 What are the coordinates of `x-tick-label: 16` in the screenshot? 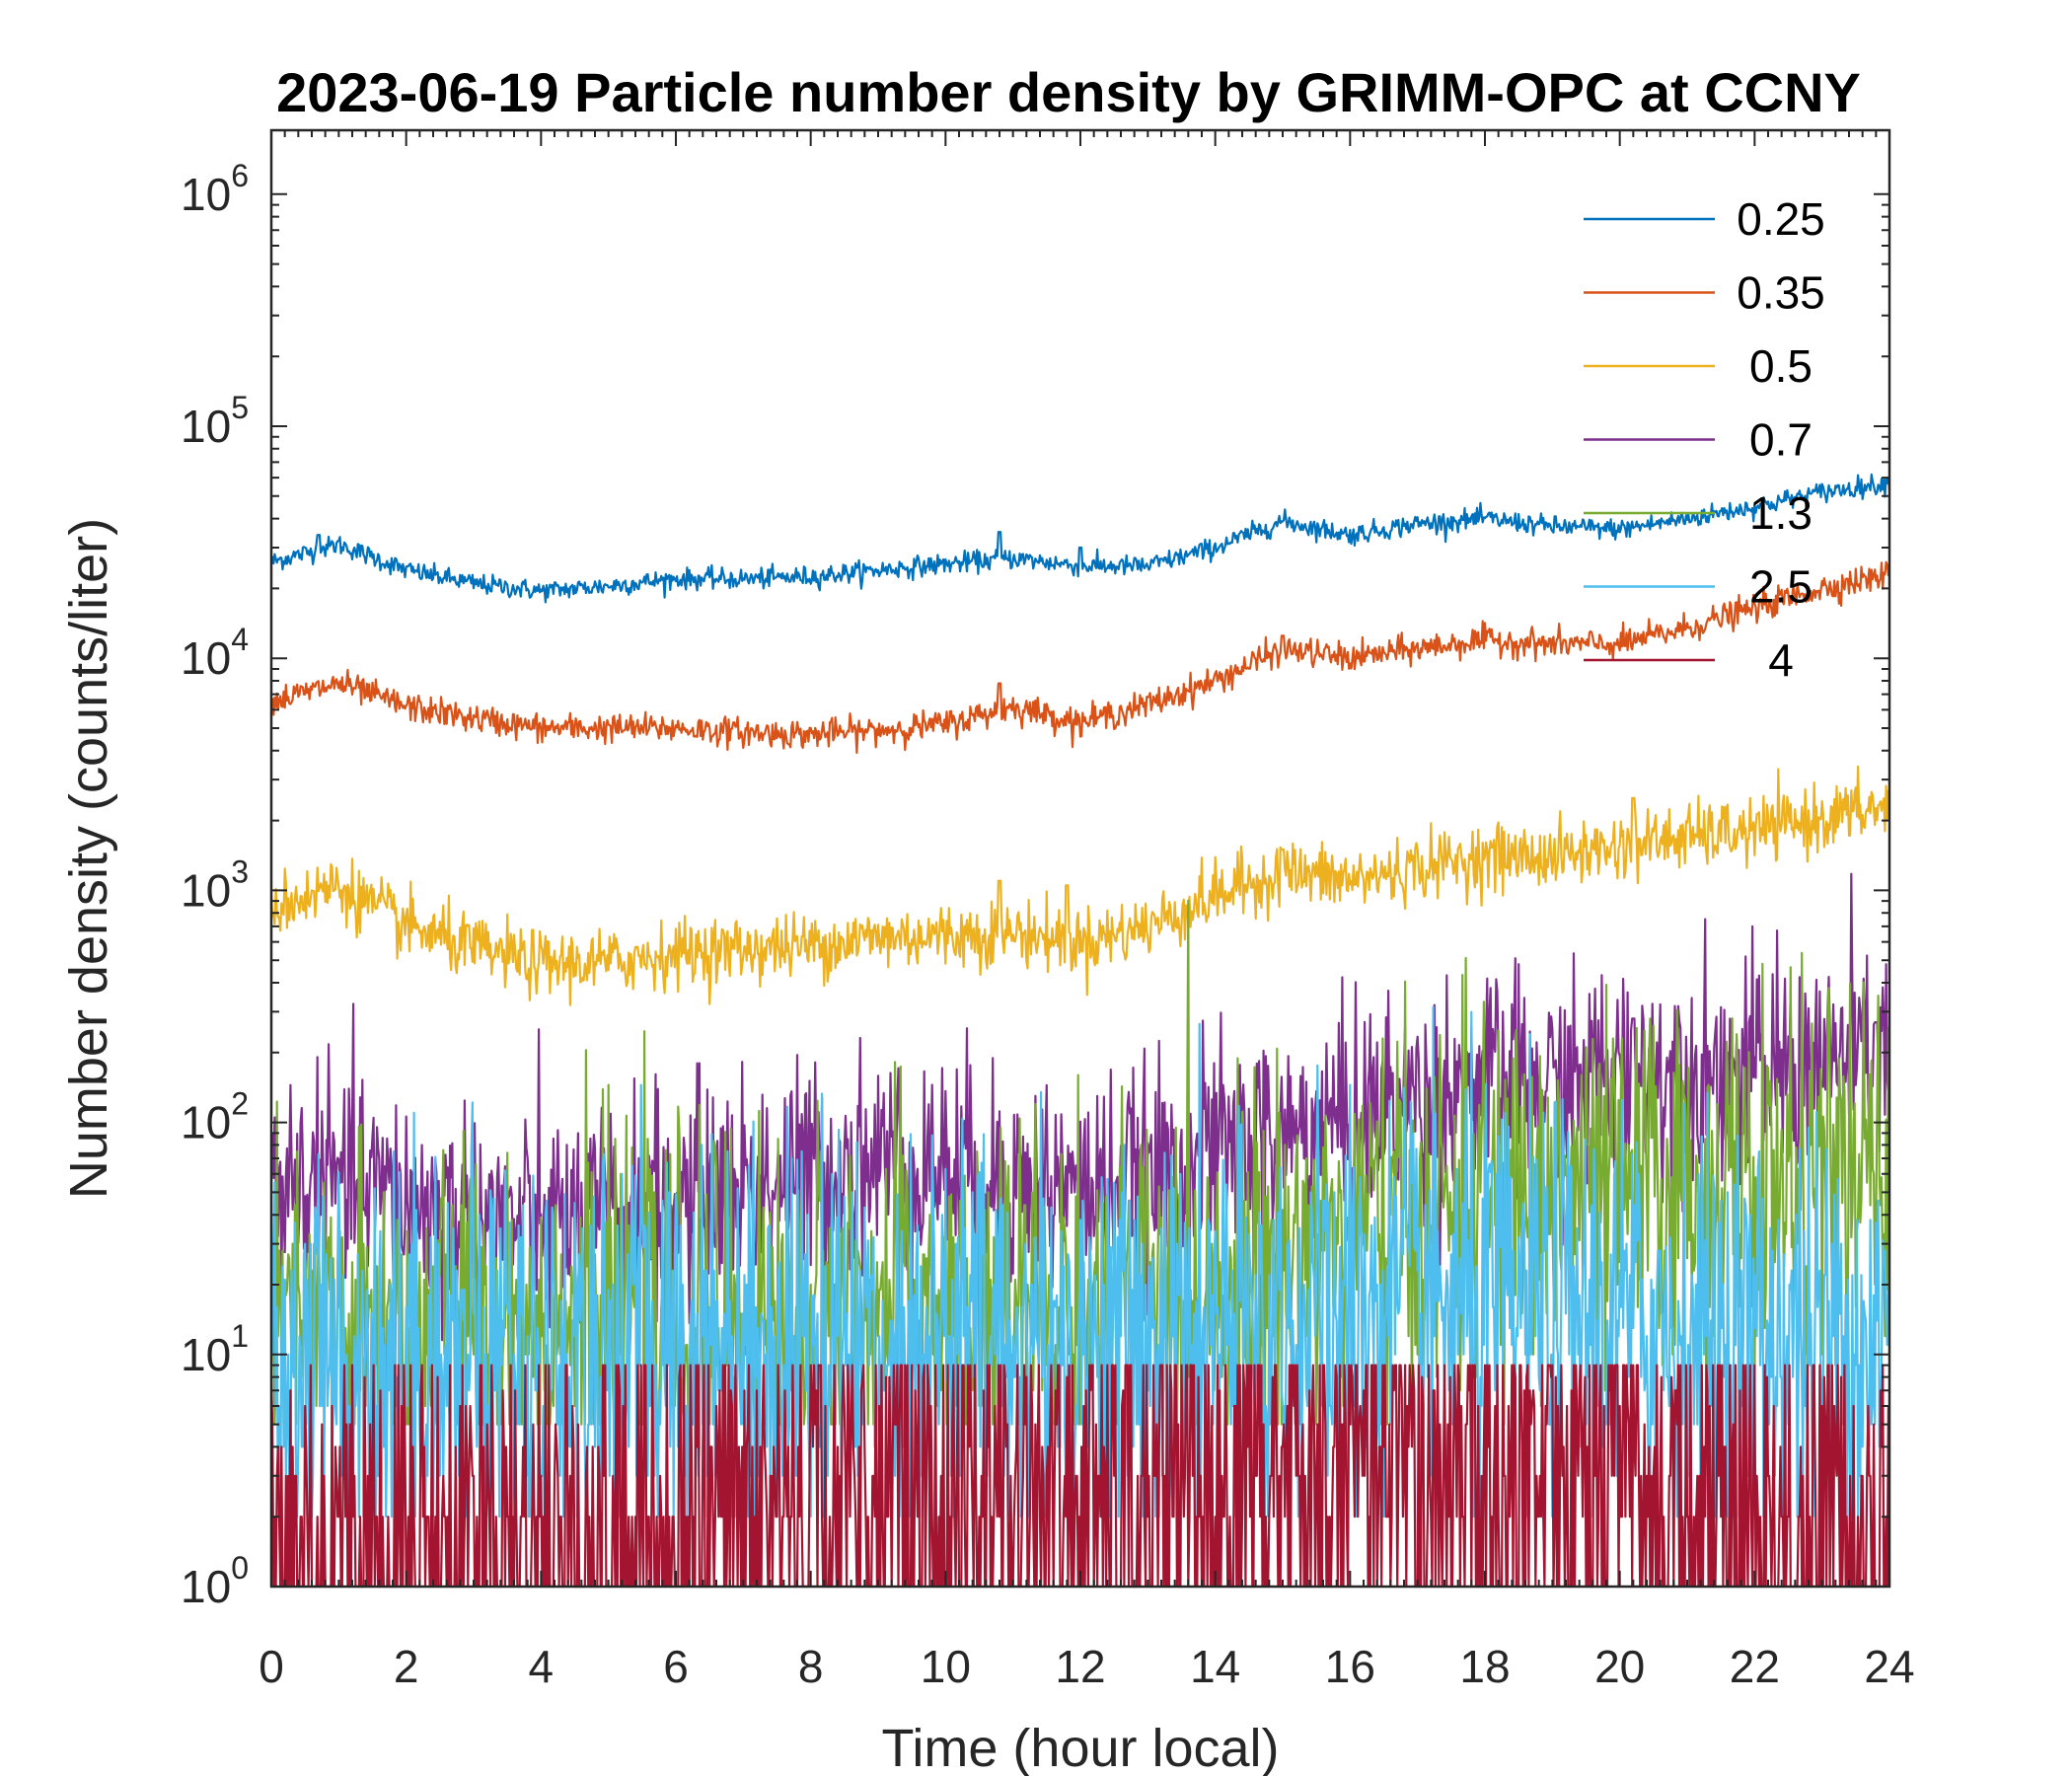 It's located at (1350, 1667).